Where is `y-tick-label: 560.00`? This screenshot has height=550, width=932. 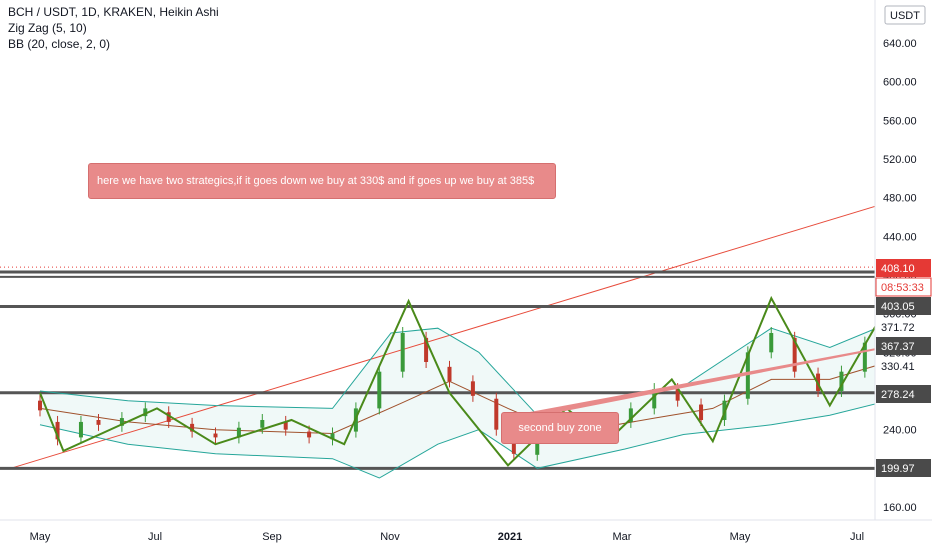
y-tick-label: 560.00 is located at coordinates (900, 121).